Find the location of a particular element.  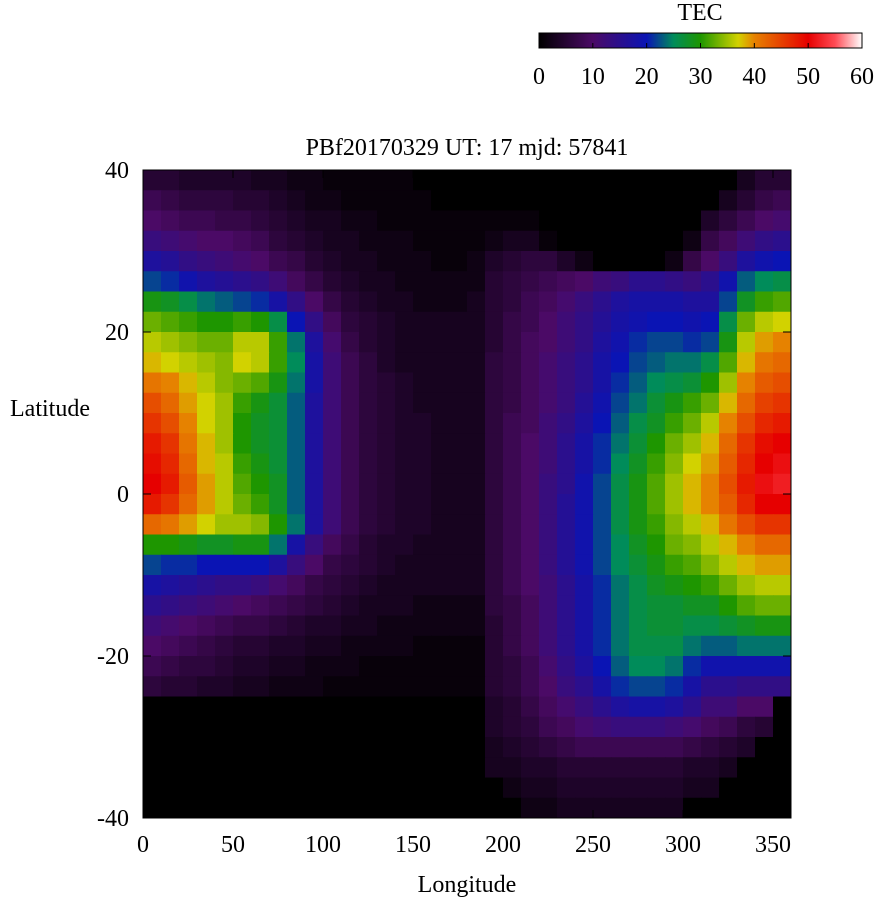

colorbar-label: TEC is located at coordinates (699, 13).